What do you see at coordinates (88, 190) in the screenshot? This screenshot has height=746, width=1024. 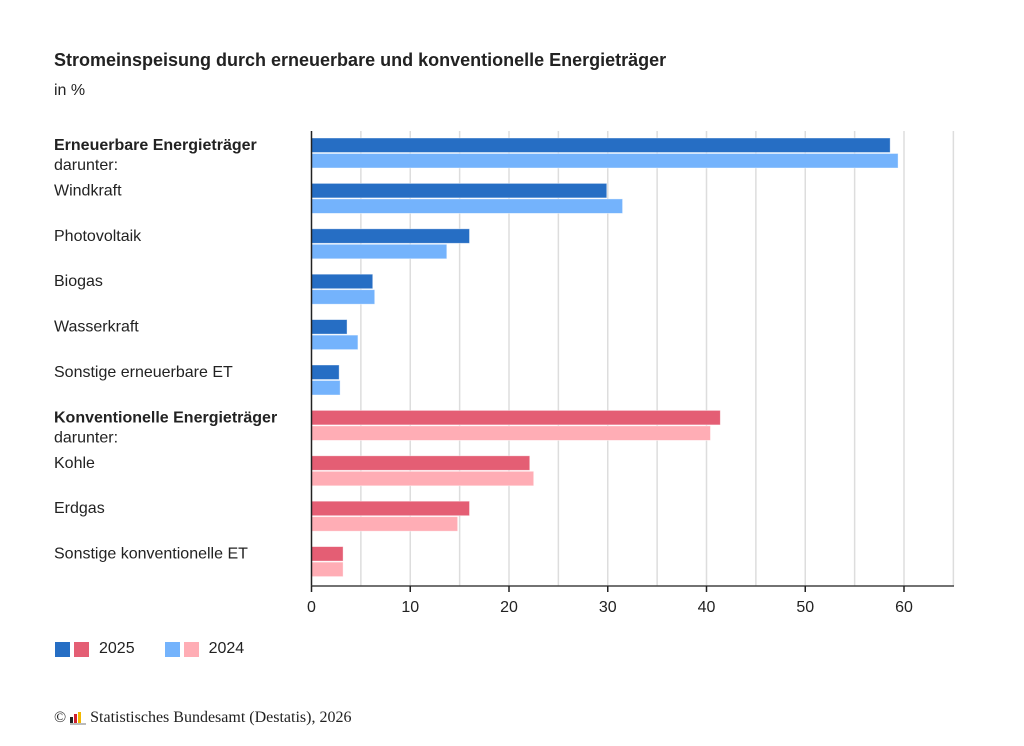 I see `category-label: Windkraft` at bounding box center [88, 190].